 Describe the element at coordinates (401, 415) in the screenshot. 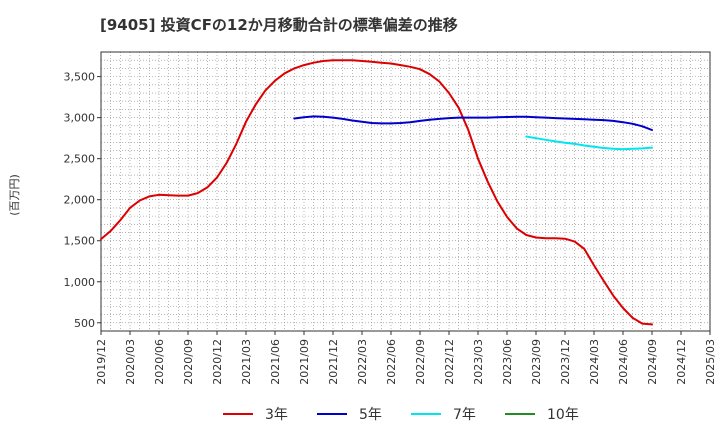

I see `legend: 3年 5年 7年 10年` at that location.